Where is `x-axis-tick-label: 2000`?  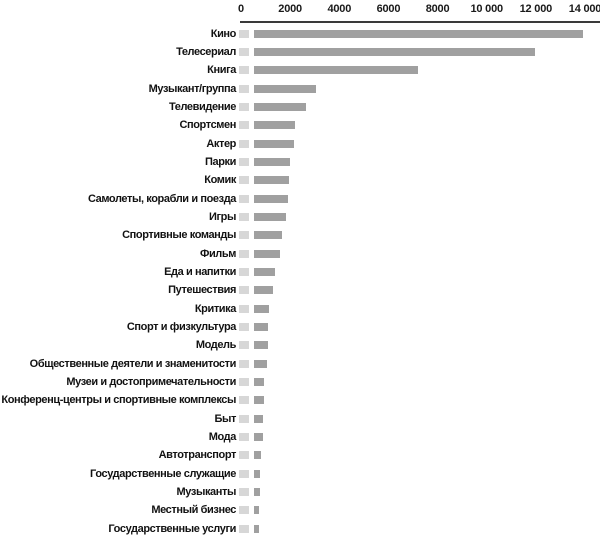 x-axis-tick-label: 2000 is located at coordinates (290, 9).